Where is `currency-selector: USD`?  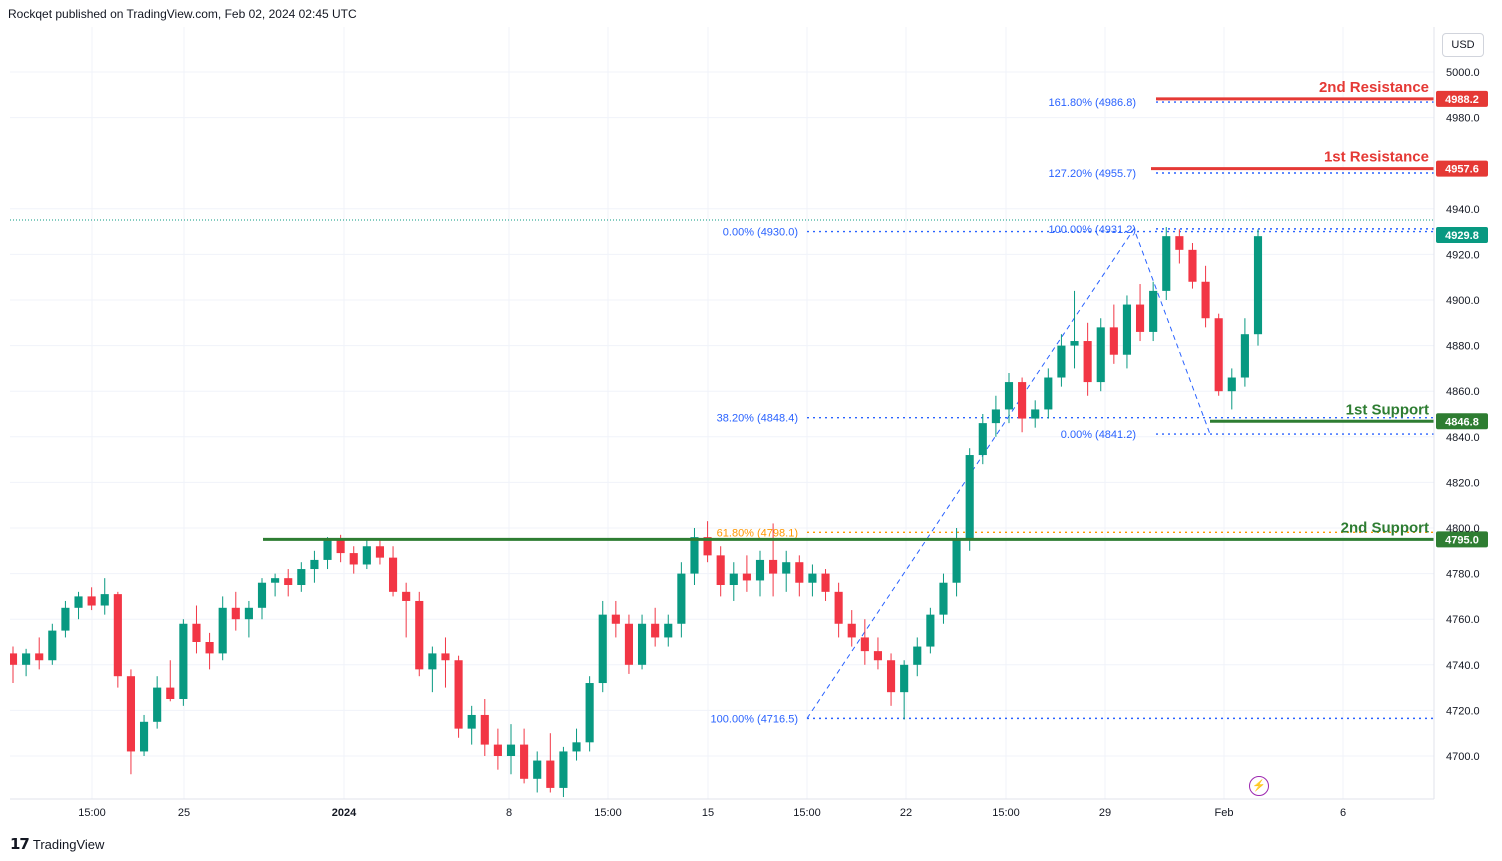
currency-selector: USD is located at coordinates (1463, 45).